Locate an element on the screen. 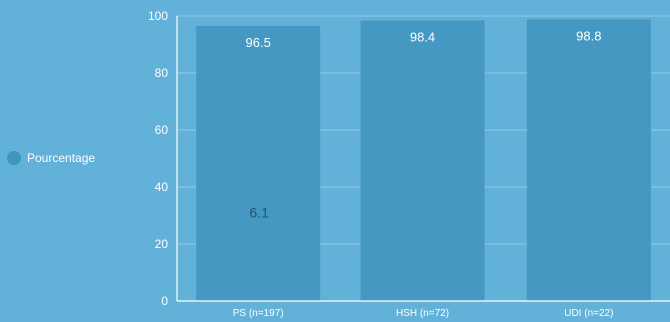 Image resolution: width=670 pixels, height=322 pixels. data-label: 98.4 is located at coordinates (422, 37).